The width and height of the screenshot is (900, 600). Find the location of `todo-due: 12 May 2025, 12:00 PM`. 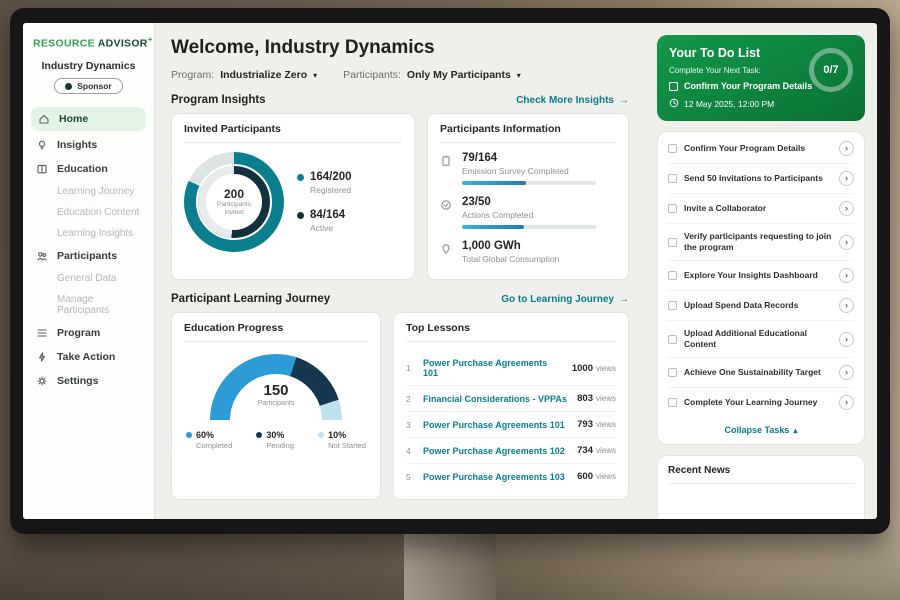

todo-due: 12 May 2025, 12:00 PM is located at coordinates (761, 104).